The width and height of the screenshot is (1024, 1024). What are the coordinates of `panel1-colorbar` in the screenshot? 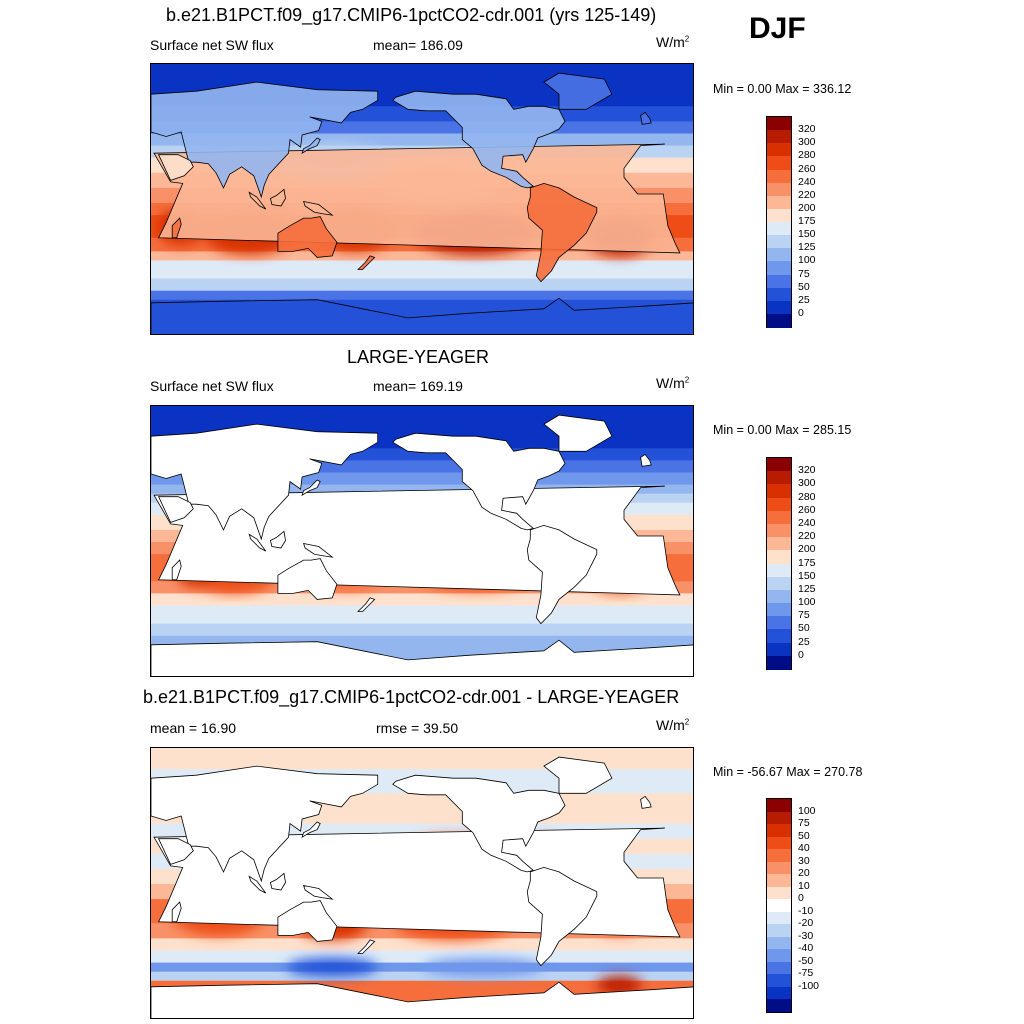 It's located at (779, 222).